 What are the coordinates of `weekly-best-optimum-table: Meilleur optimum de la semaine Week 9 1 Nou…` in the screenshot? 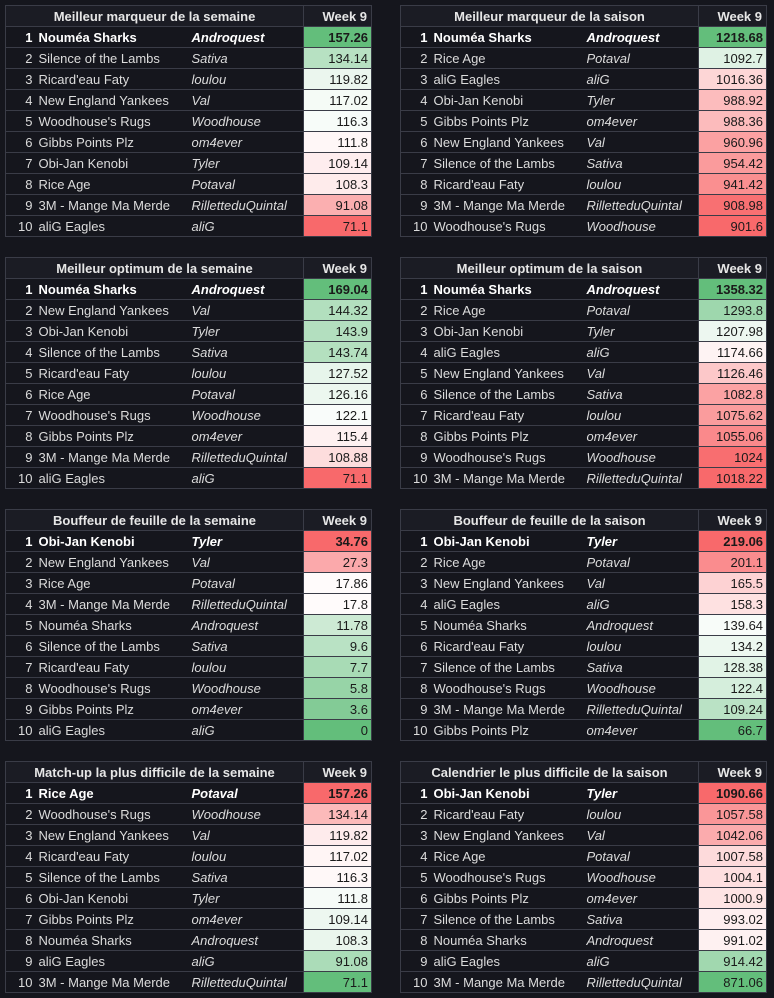 It's located at (188, 373).